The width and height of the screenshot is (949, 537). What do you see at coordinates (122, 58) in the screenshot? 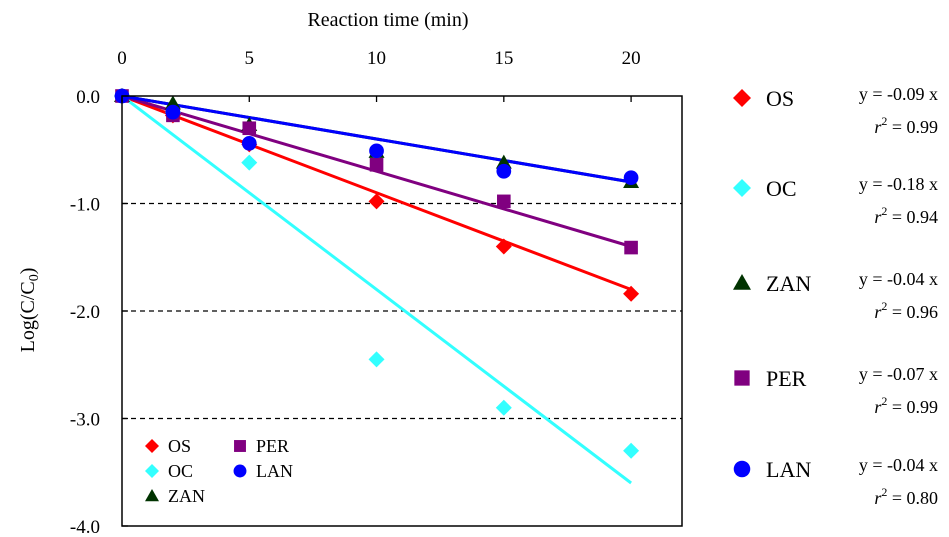
I see `x-tick-label: 0` at bounding box center [122, 58].